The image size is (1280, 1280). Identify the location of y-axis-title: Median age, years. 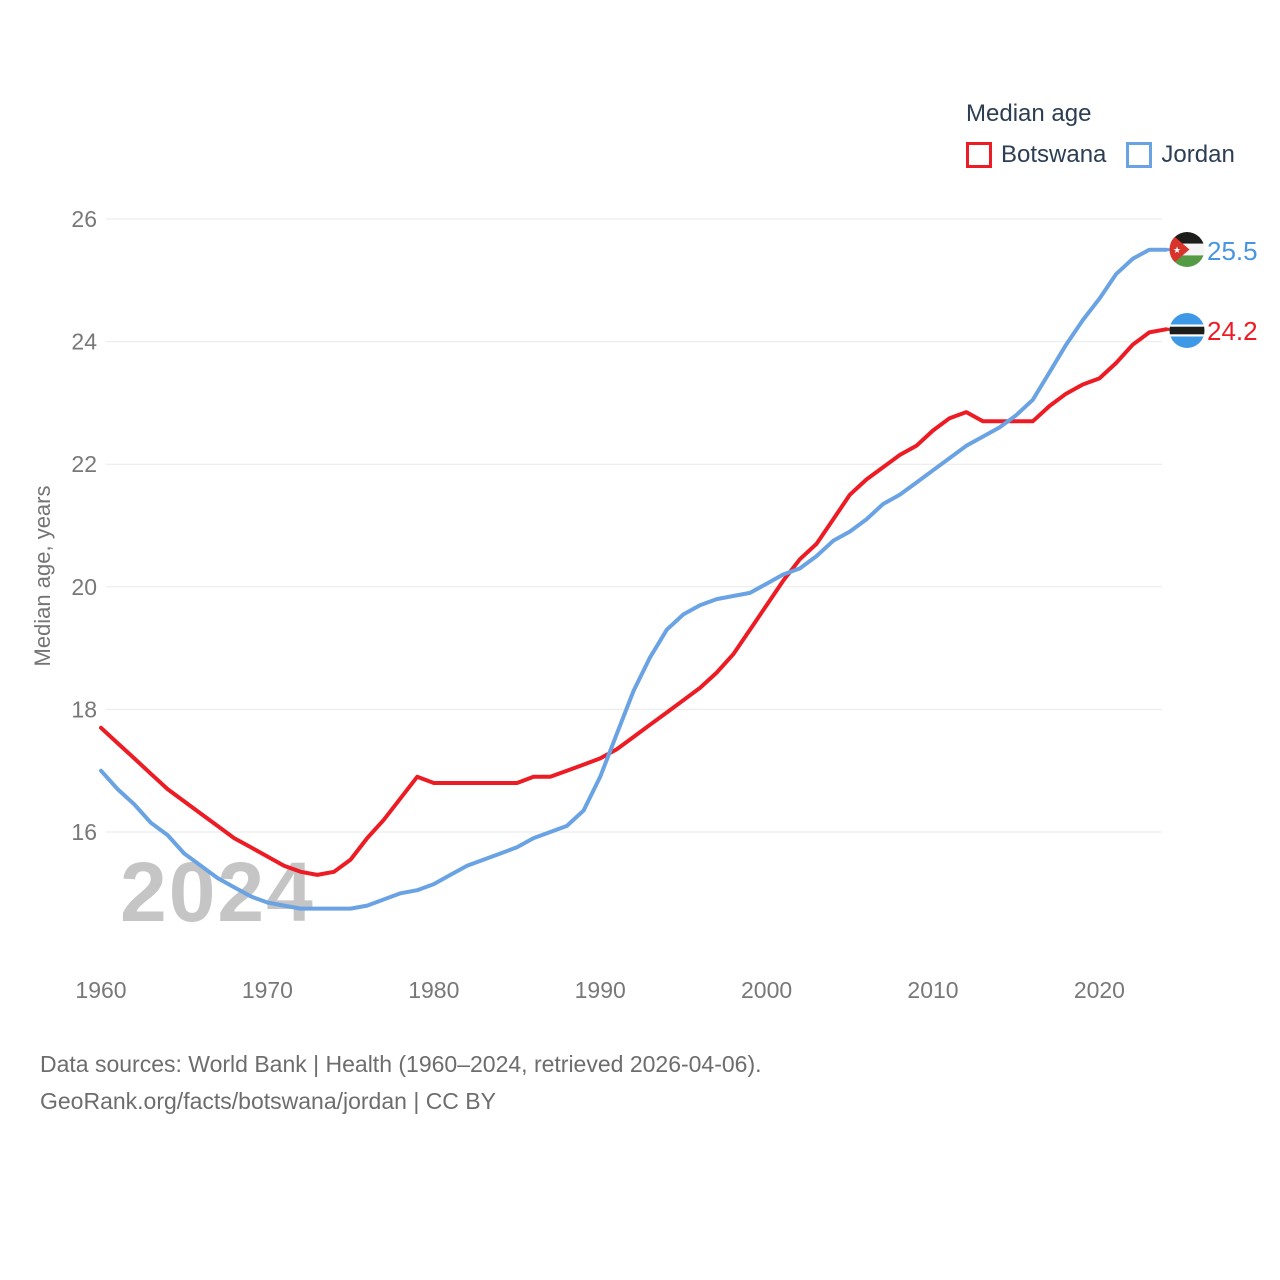
(42, 576).